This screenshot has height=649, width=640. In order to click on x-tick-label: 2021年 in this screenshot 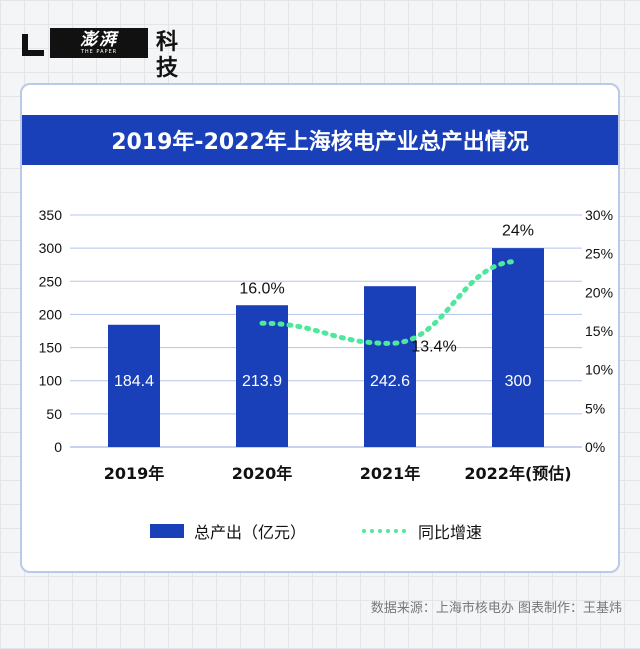, I will do `click(390, 473)`.